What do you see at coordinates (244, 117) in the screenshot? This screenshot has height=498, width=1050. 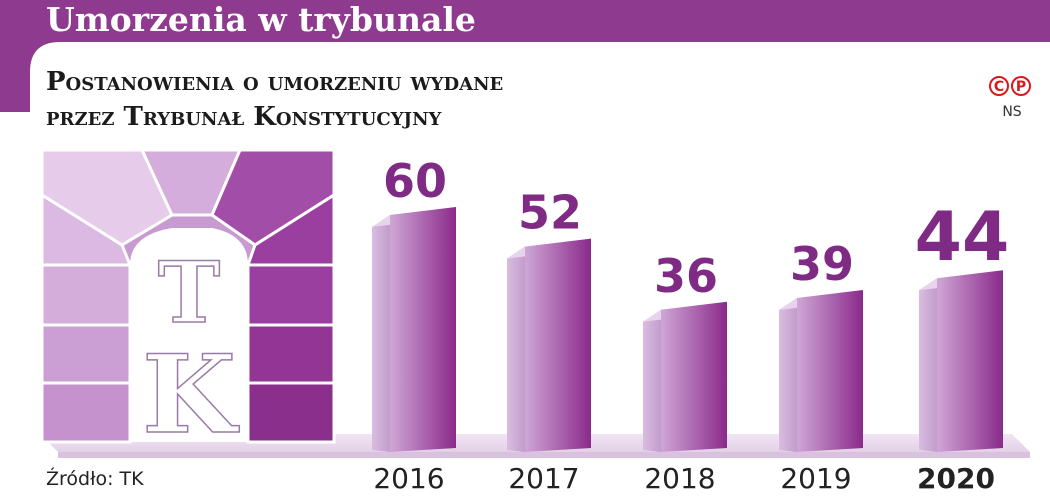 I see `chart-subtitle-line-2: przez Trybunał Konstytucyjny` at bounding box center [244, 117].